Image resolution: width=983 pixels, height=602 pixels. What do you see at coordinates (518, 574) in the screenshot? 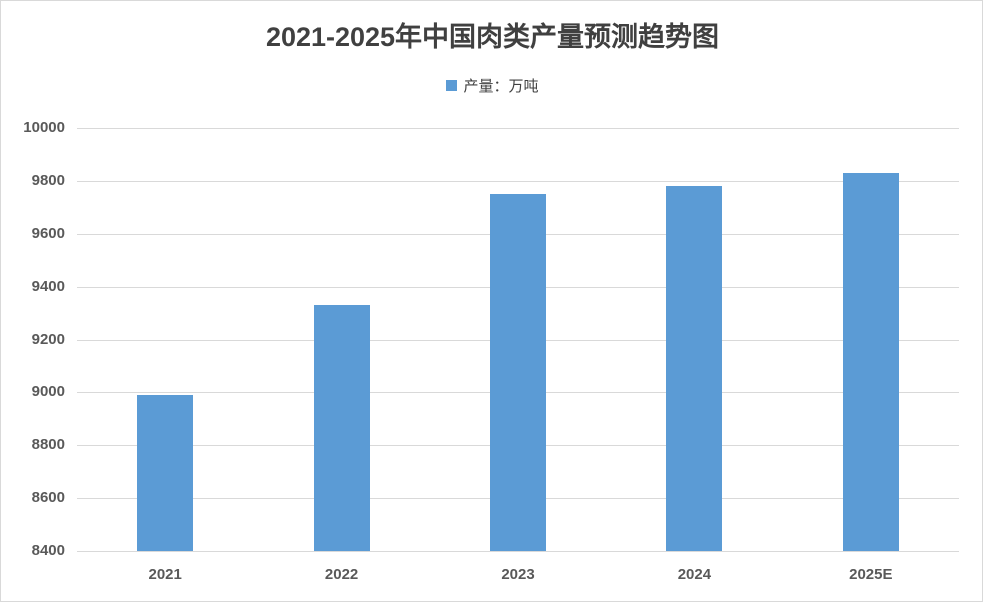
I see `x-tick-label: 2023` at bounding box center [518, 574].